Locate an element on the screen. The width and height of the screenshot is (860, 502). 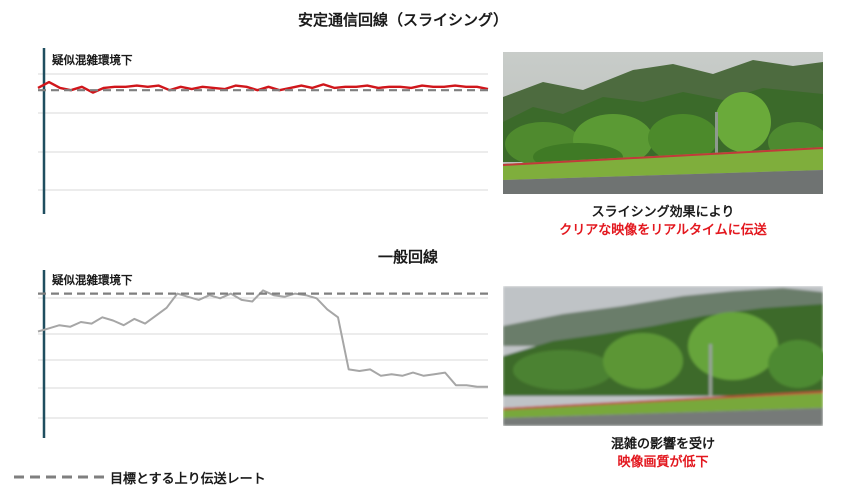
bottom-chart-series is located at coordinates (262, 338).